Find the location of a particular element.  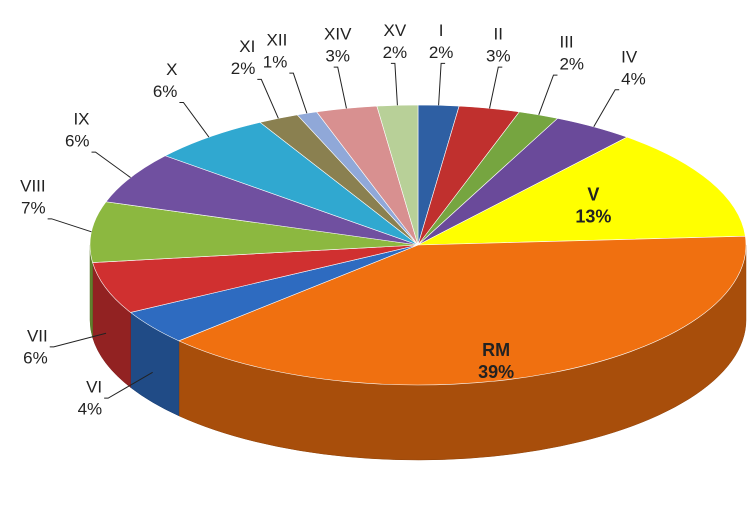

slice-name: II is located at coordinates (498, 34).